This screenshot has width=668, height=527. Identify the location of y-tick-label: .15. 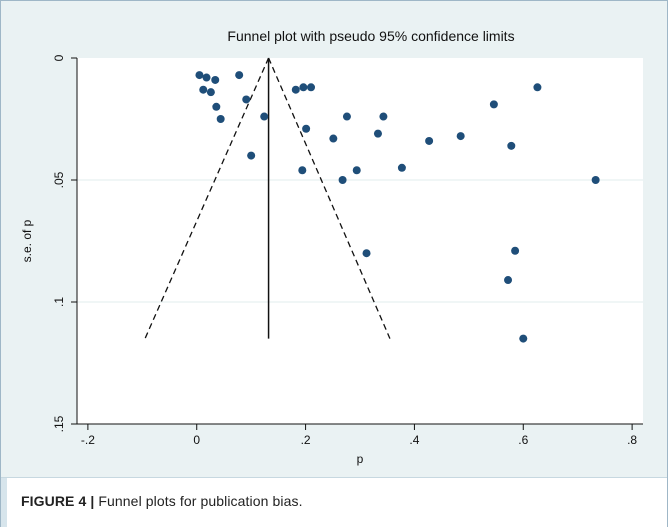
(59, 423).